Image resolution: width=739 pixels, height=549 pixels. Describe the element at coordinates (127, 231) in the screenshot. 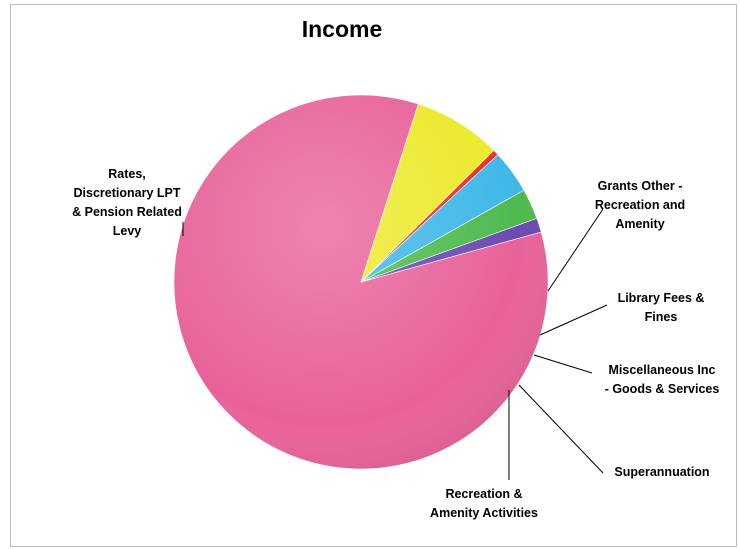

I see `slice-label-line: Levy` at that location.